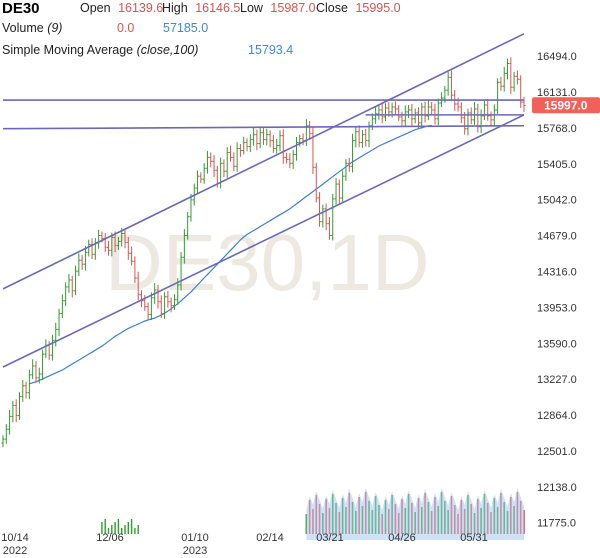 The width and height of the screenshot is (600, 558). I want to click on sma-legend: Simple Moving Average (close,100), so click(100, 50).